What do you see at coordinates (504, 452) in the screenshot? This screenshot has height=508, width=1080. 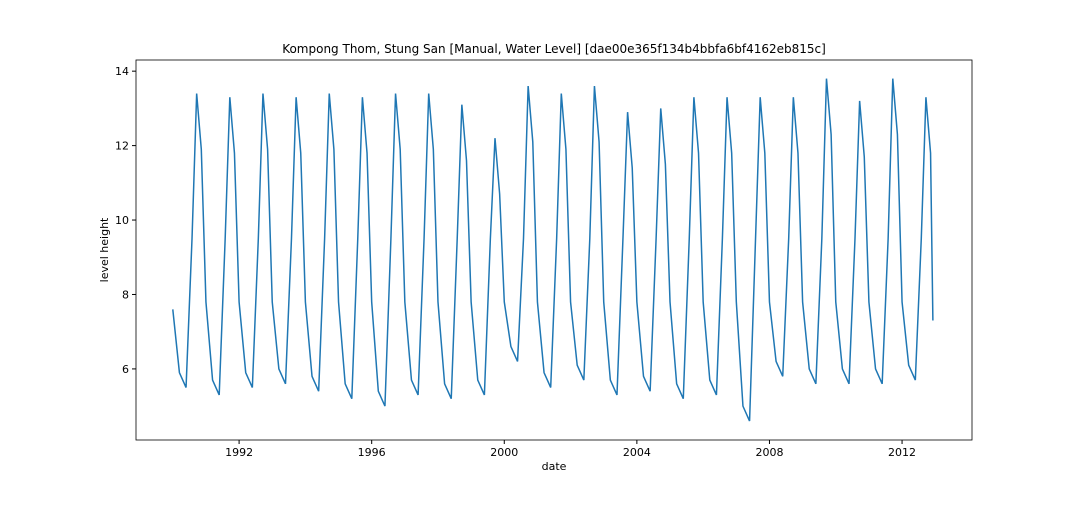 I see `x-tick-label: 2000` at bounding box center [504, 452].